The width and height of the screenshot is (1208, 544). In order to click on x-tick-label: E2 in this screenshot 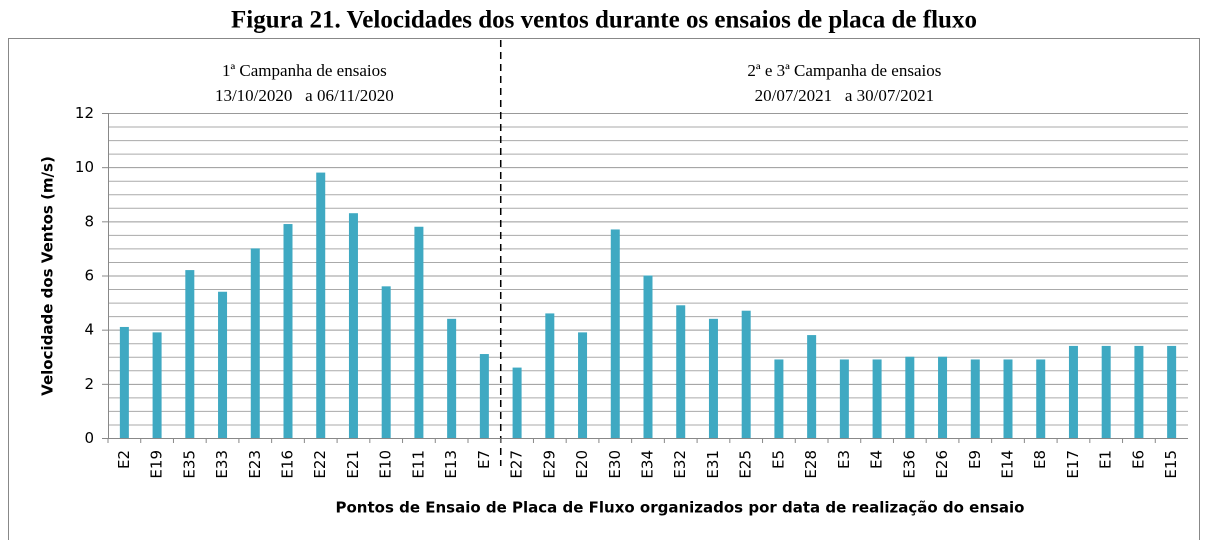, I will do `click(124, 459)`.